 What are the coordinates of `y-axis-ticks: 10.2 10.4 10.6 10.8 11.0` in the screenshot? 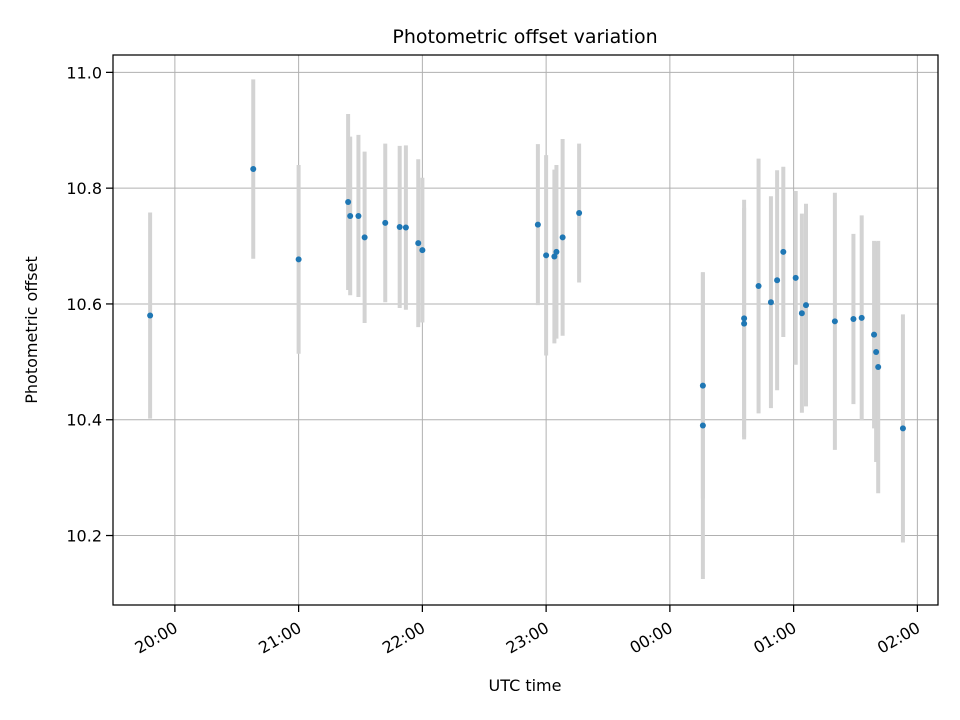 It's located at (89, 304).